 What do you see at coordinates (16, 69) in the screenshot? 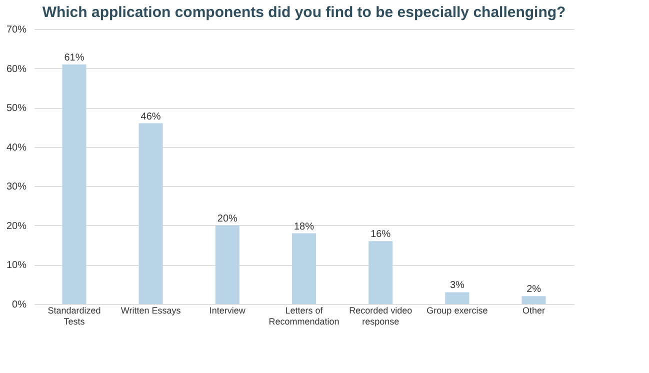
I see `y-tick-label: 60%` at bounding box center [16, 69].